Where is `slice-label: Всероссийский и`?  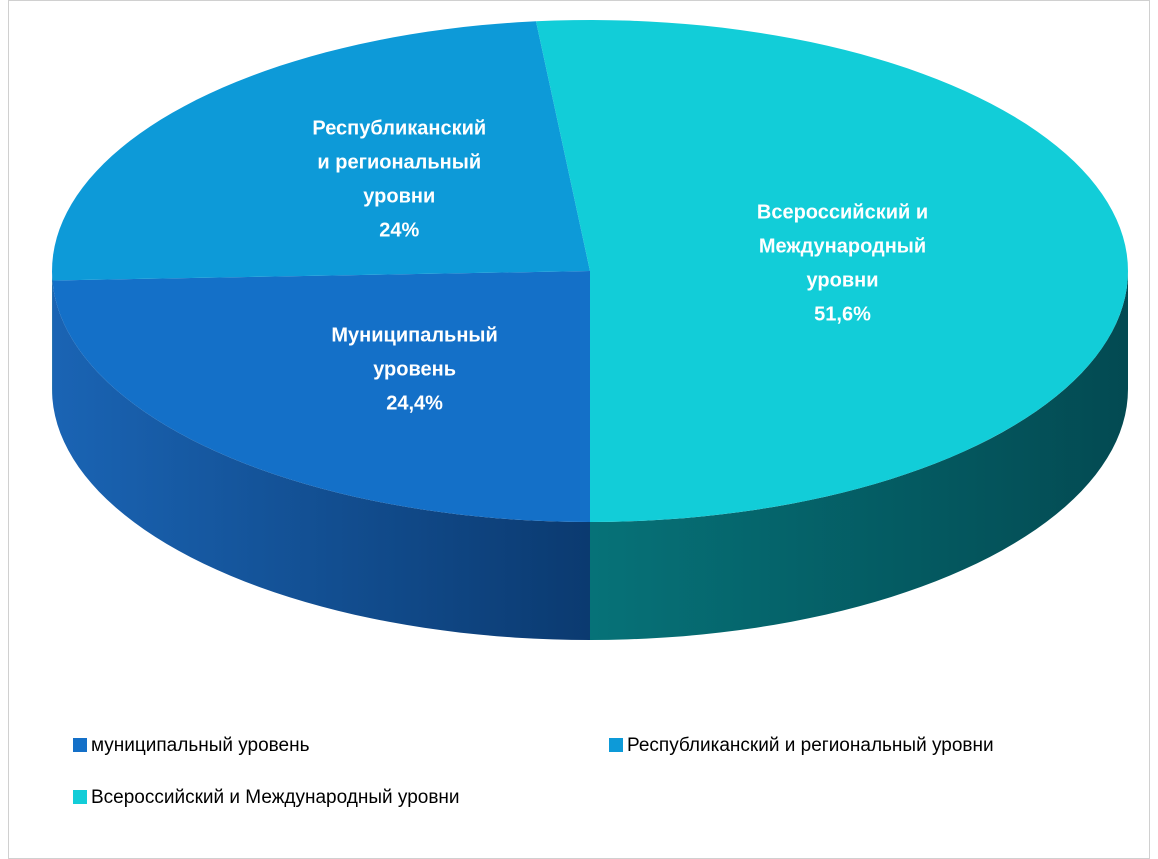
slice-label: Всероссийский и is located at coordinates (842, 212).